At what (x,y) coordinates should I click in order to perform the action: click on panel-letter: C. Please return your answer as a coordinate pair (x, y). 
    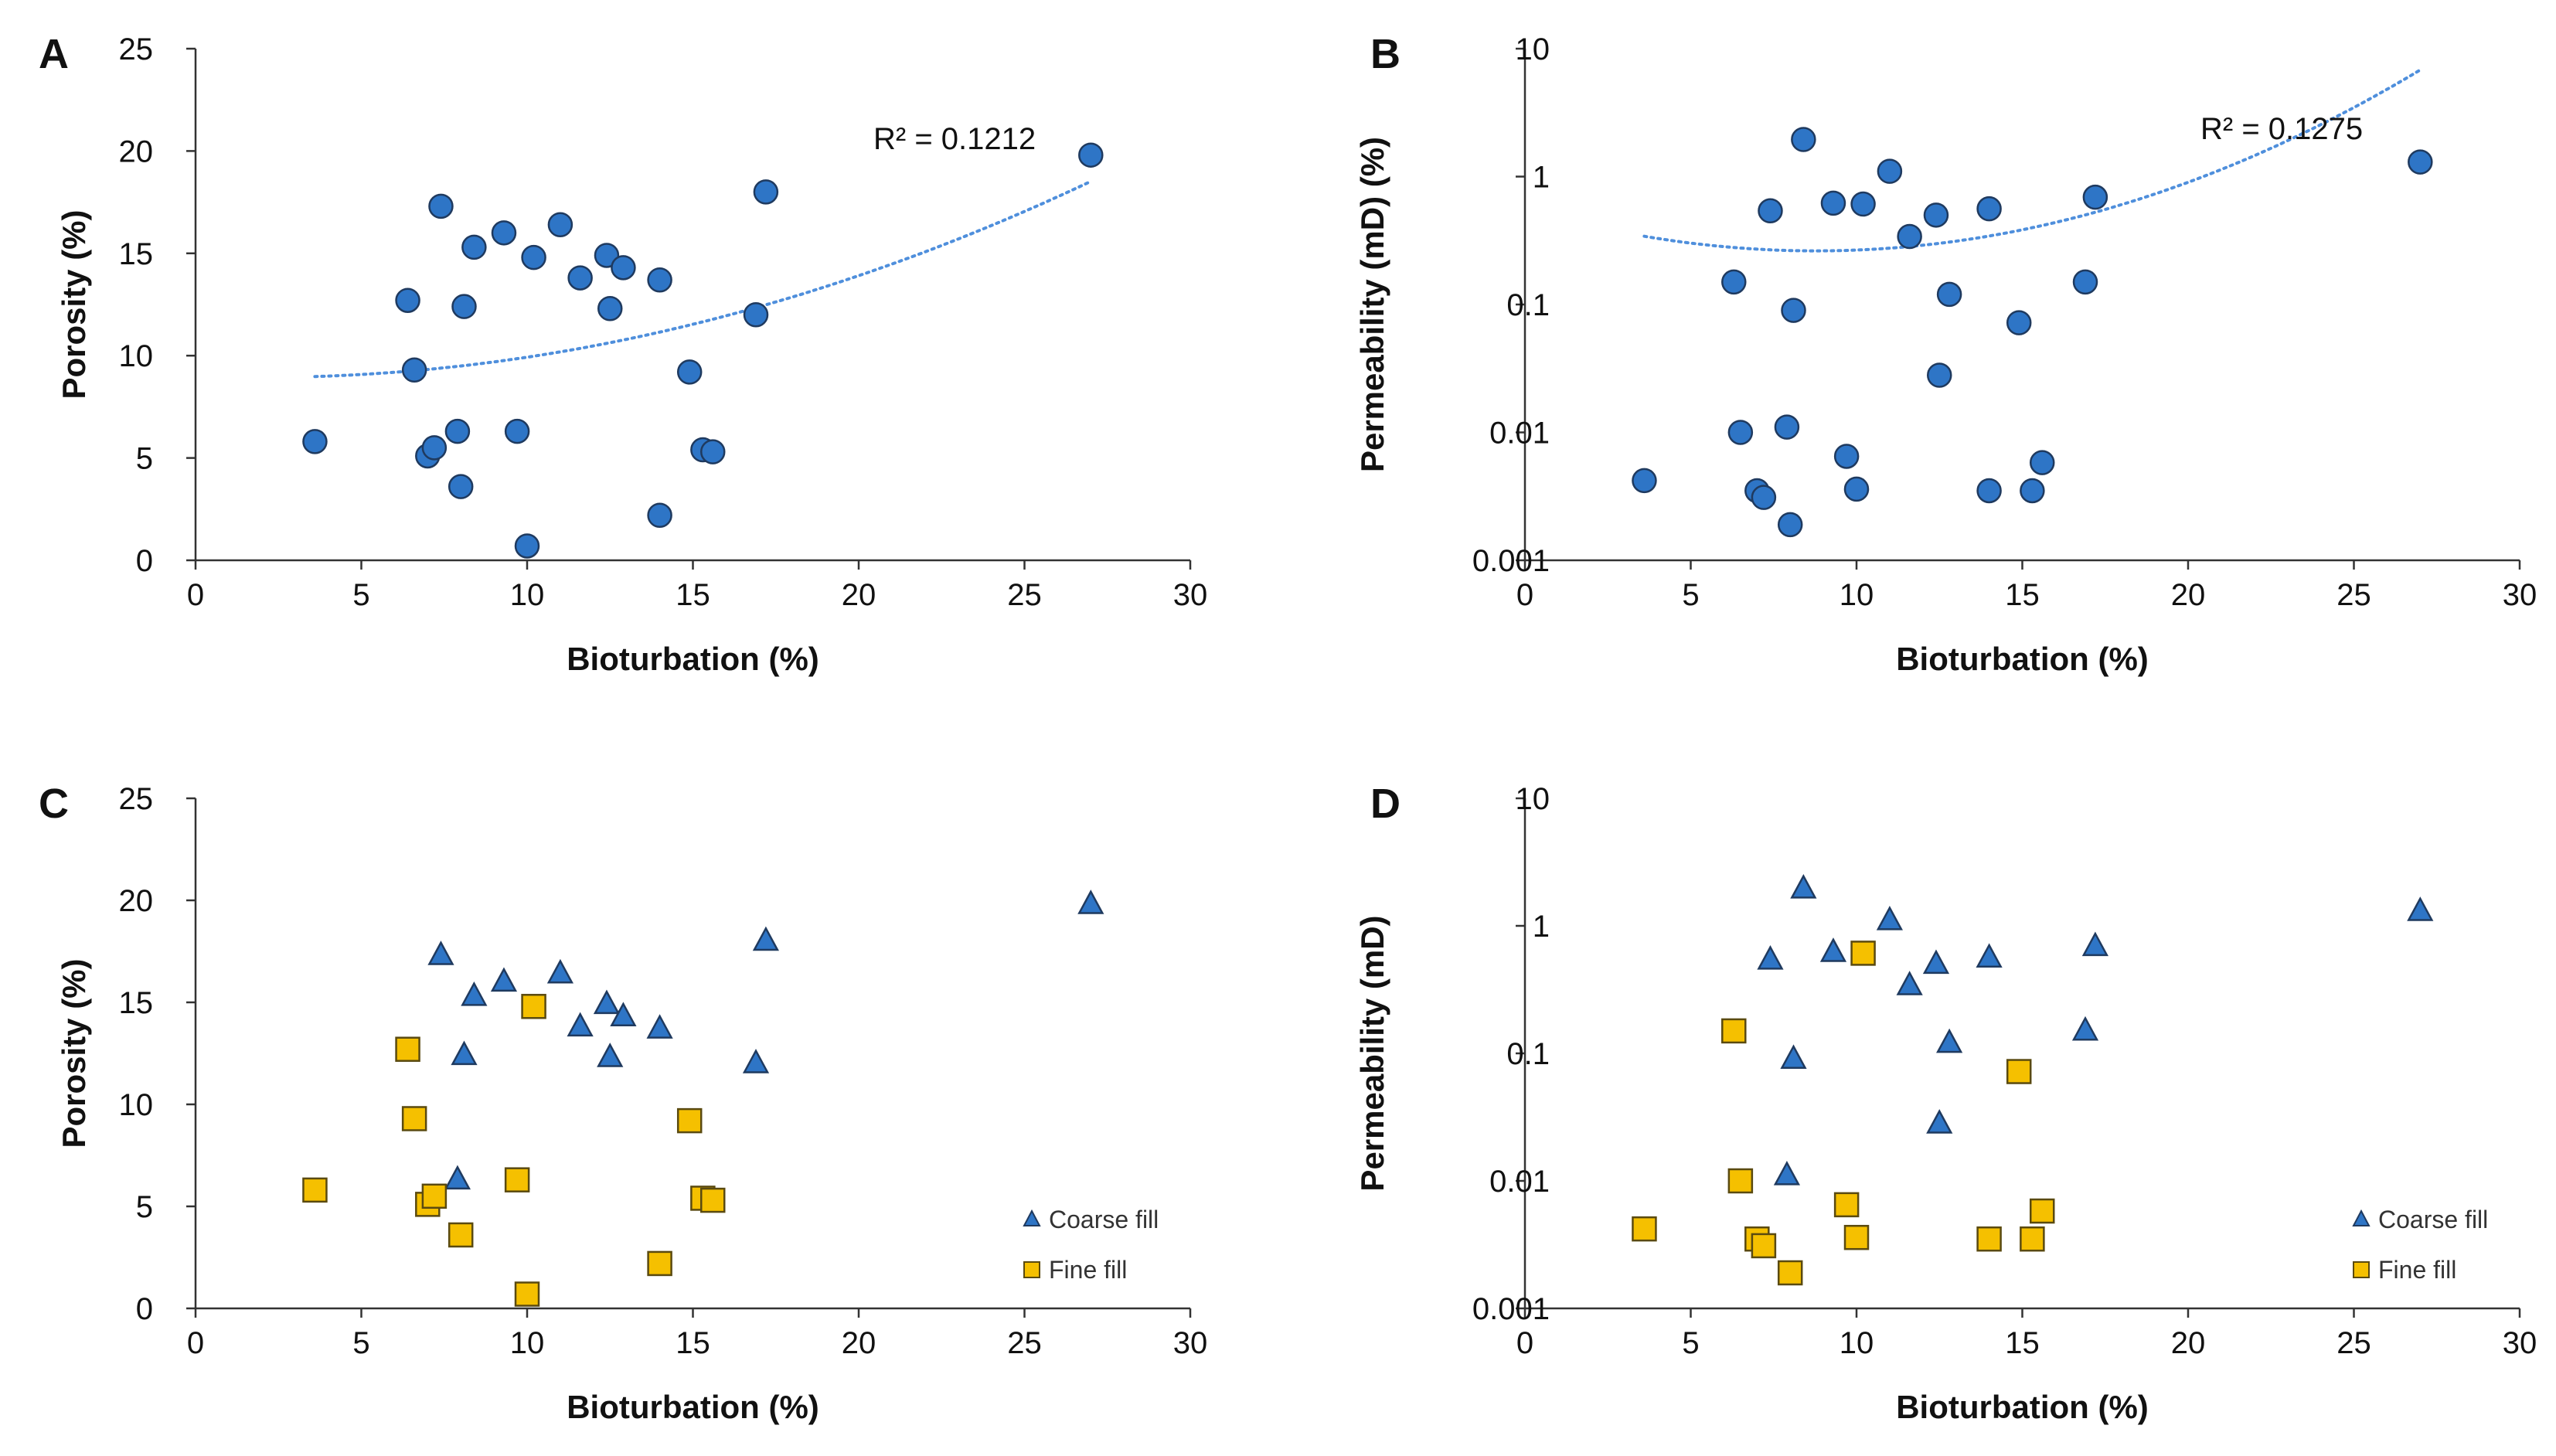
    Looking at the image, I should click on (54, 804).